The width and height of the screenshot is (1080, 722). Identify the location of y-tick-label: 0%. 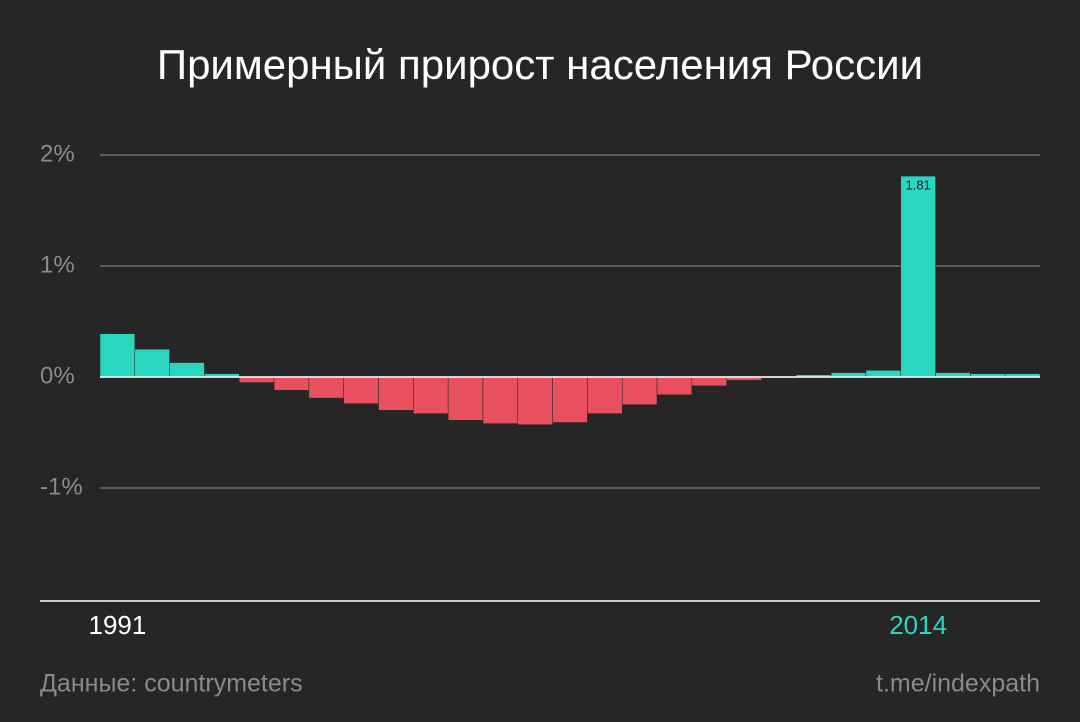
(57, 375).